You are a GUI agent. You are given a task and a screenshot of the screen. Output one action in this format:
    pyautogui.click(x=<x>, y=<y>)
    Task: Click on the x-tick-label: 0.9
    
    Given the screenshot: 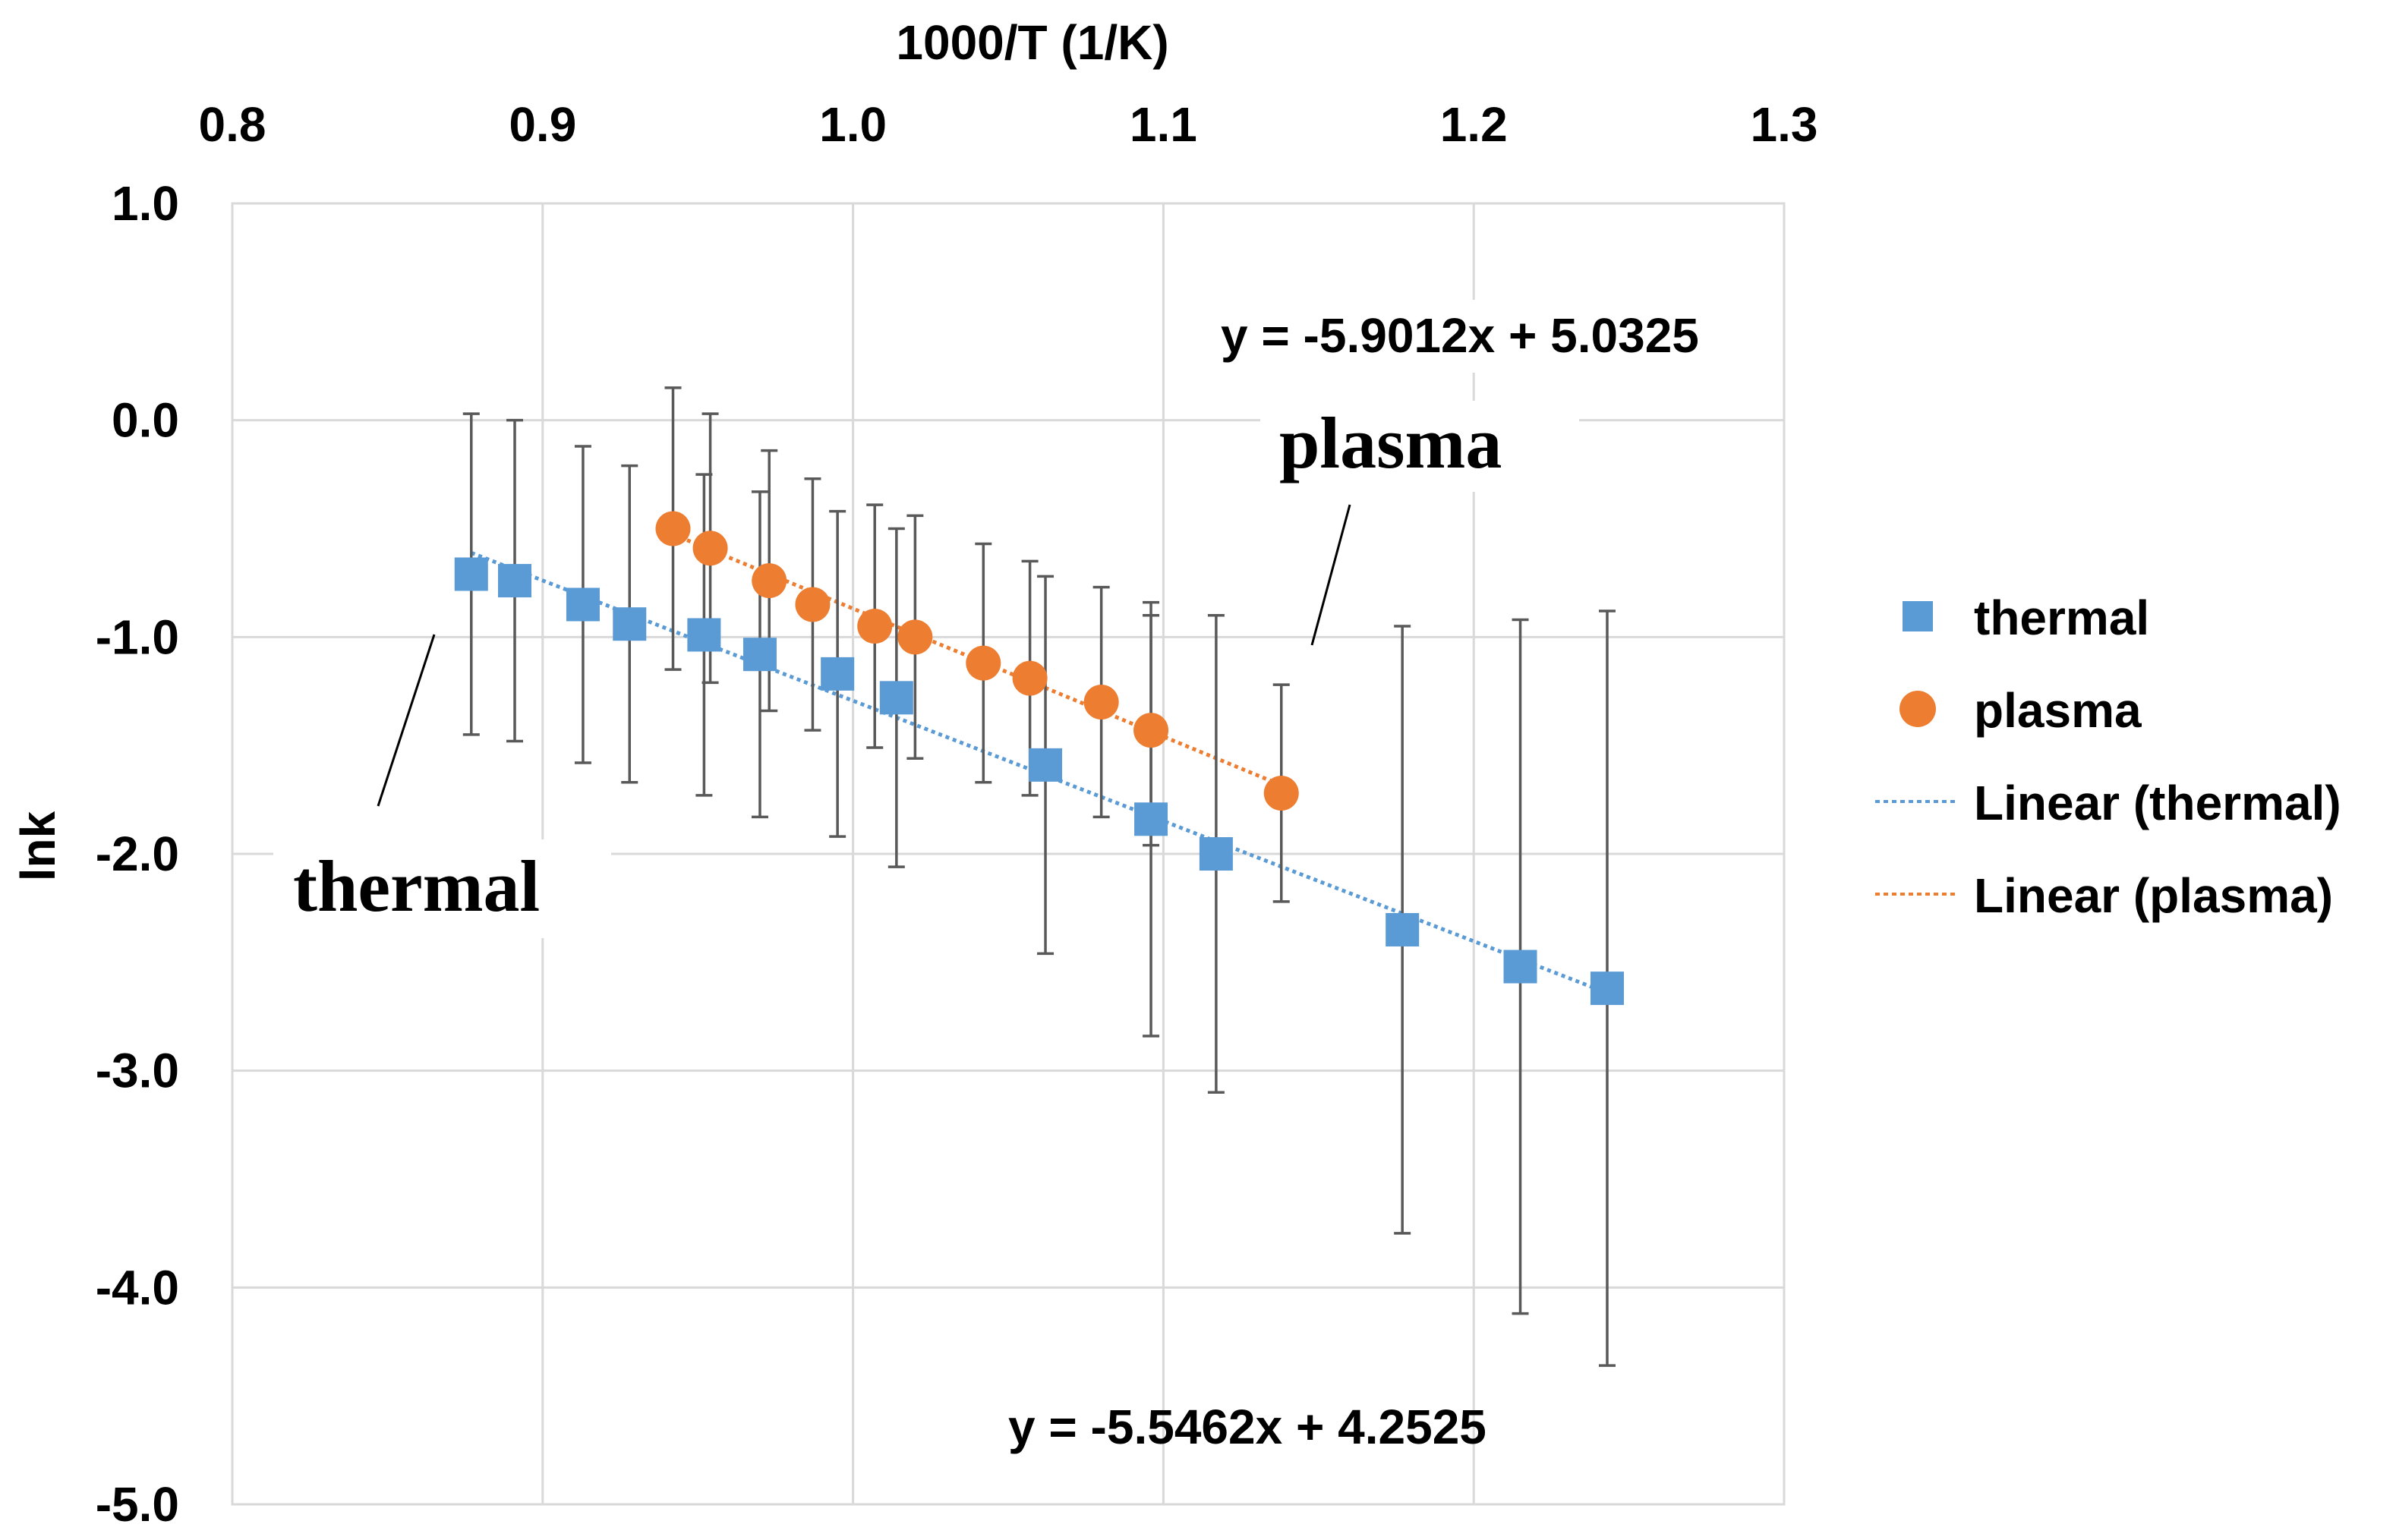 What is the action you would take?
    pyautogui.click(x=542, y=124)
    